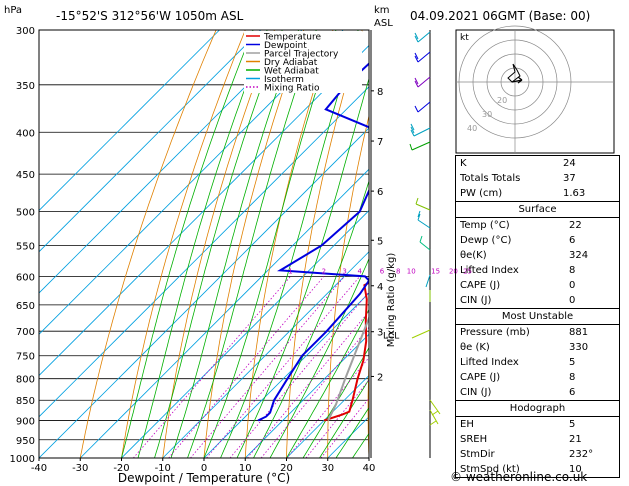 Image resolution: width=629 pixels, height=486 pixels. Describe the element at coordinates (25, 86) in the screenshot. I see `pressure-tick-label: 350` at that location.